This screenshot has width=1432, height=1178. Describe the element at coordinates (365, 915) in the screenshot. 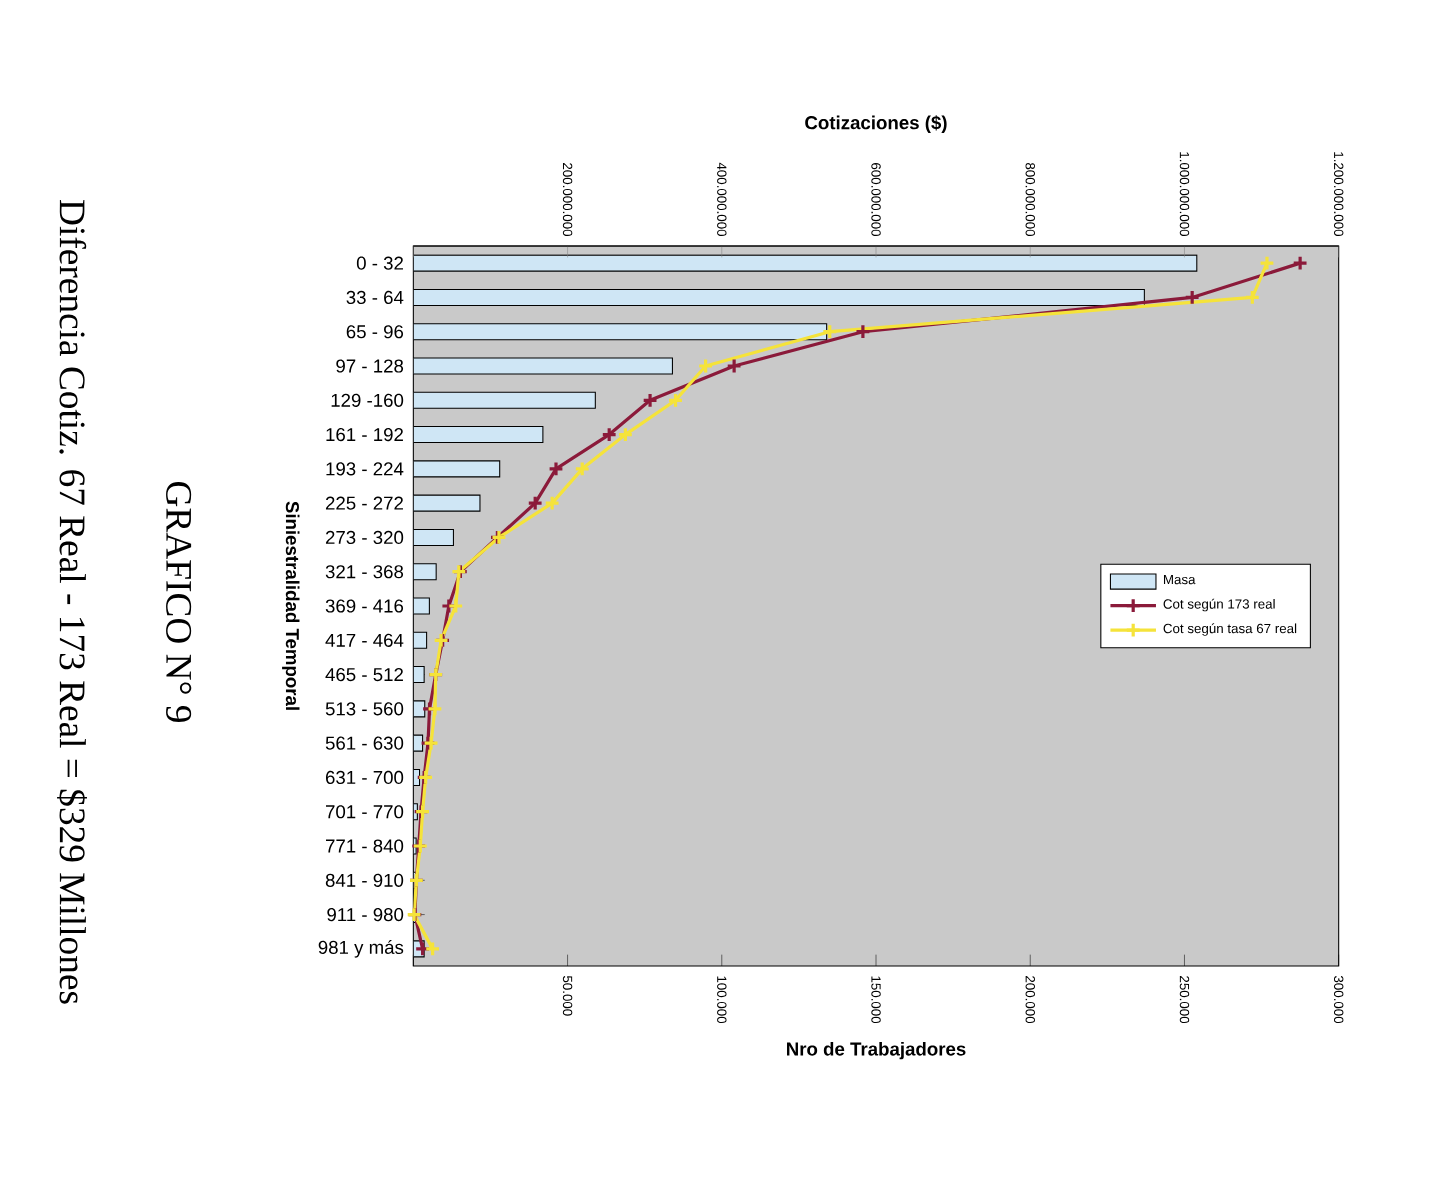

I see `y-tick-label: 911 - 980` at that location.